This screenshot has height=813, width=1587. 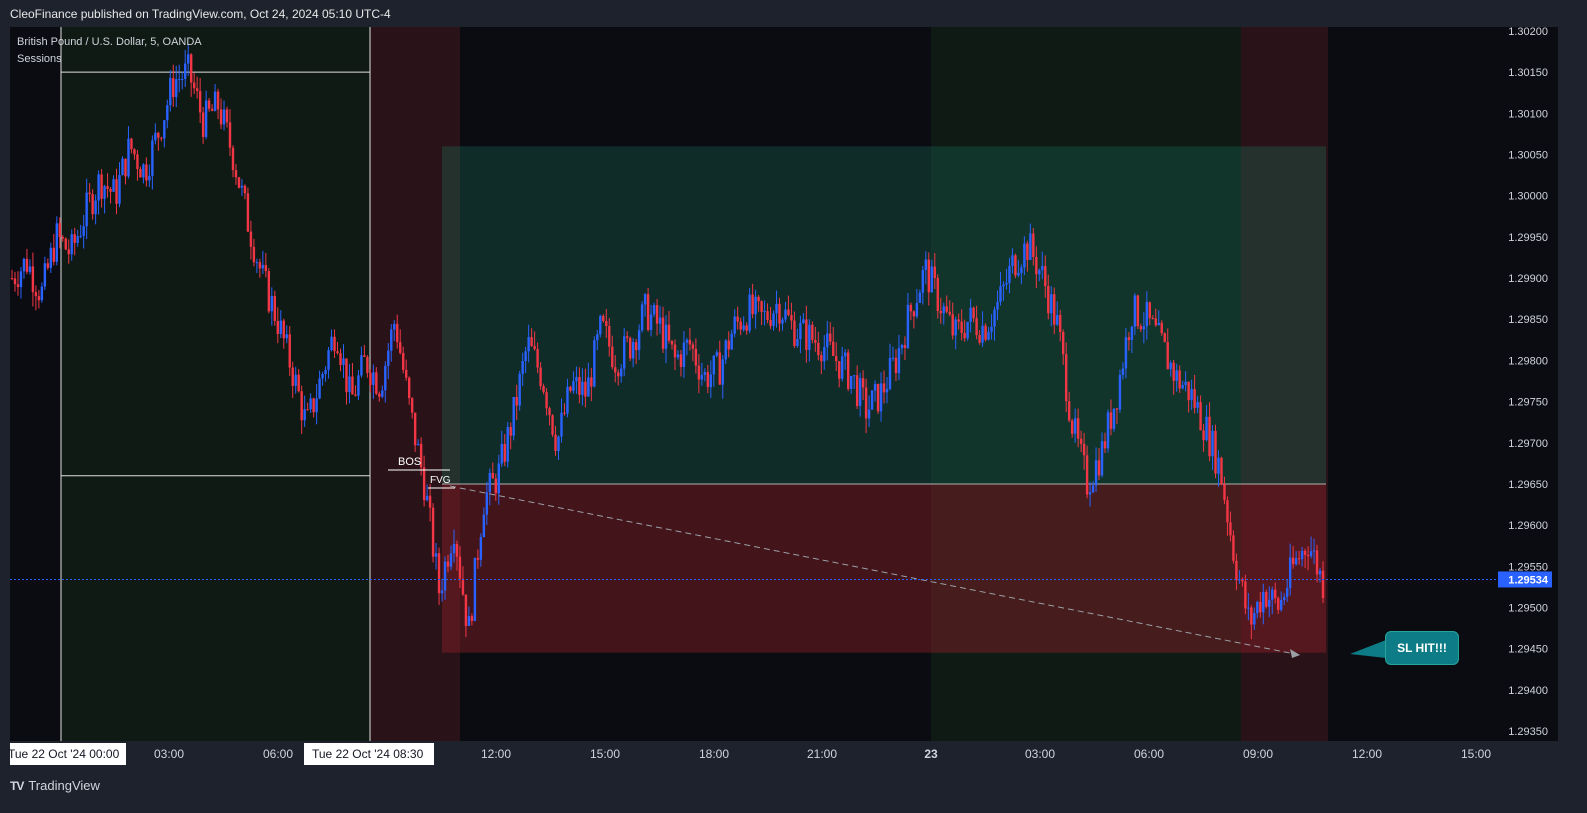 What do you see at coordinates (109, 42) in the screenshot?
I see `symbol-title: British Pound / U.S. Dollar, 5, OANDA` at bounding box center [109, 42].